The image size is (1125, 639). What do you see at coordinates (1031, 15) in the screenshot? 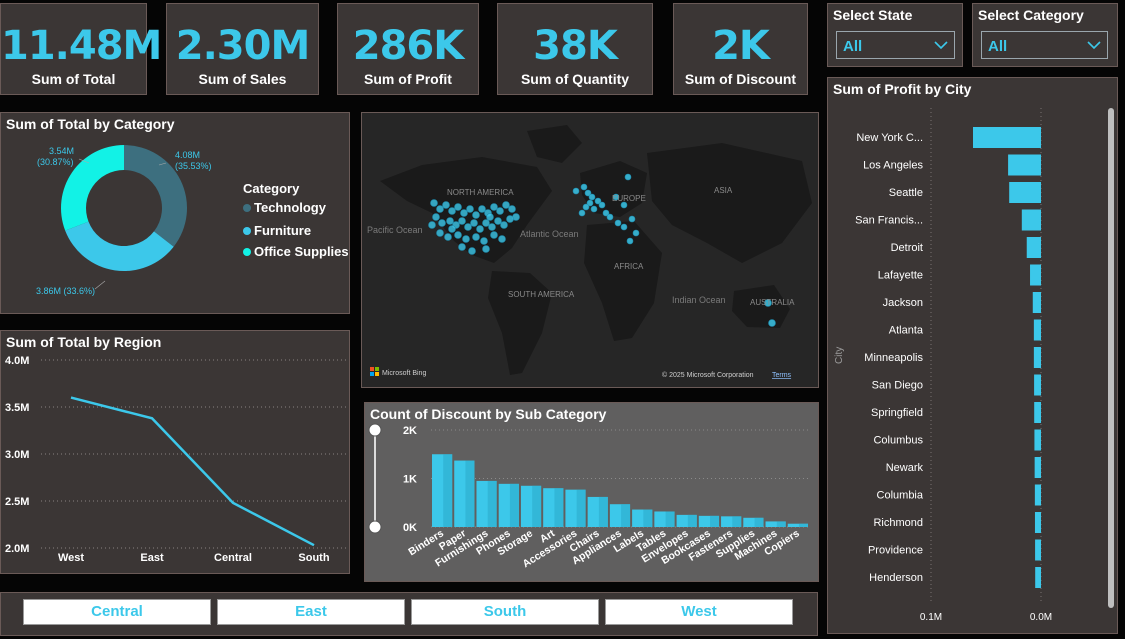
I see `slicer-title: Select Category` at bounding box center [1031, 15].